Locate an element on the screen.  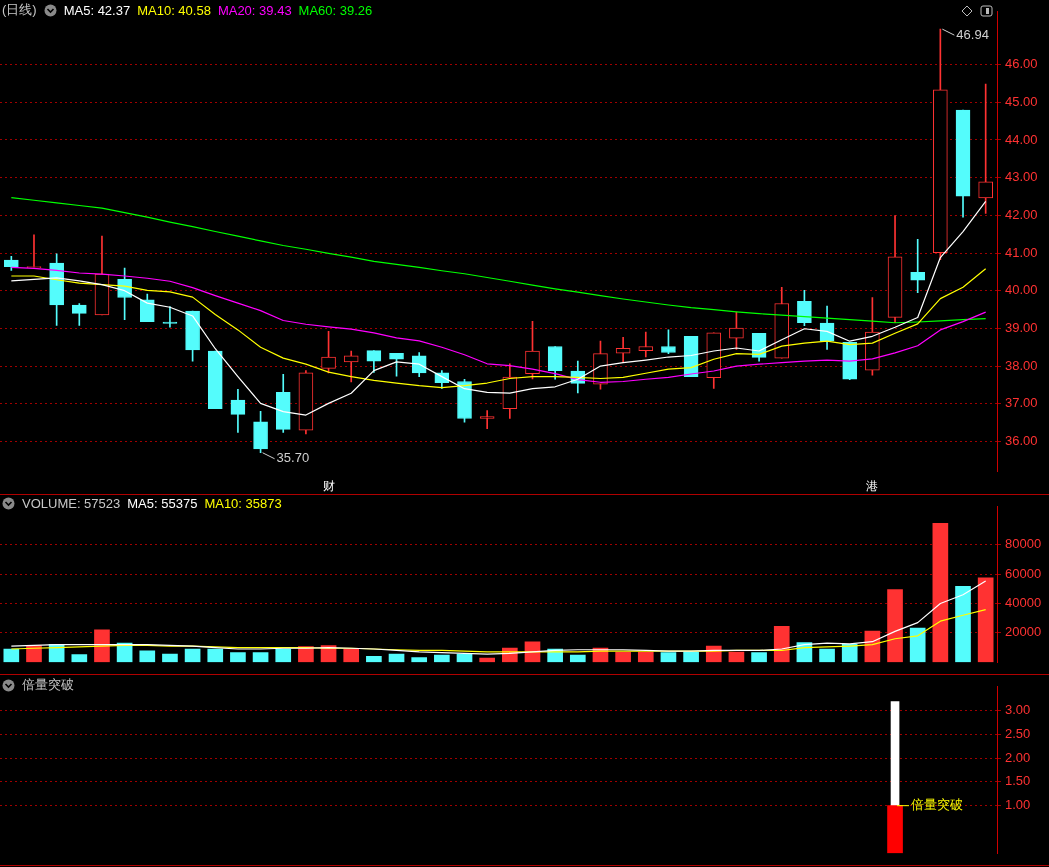
y-tick-label: 38.00 is located at coordinates (1021, 365).